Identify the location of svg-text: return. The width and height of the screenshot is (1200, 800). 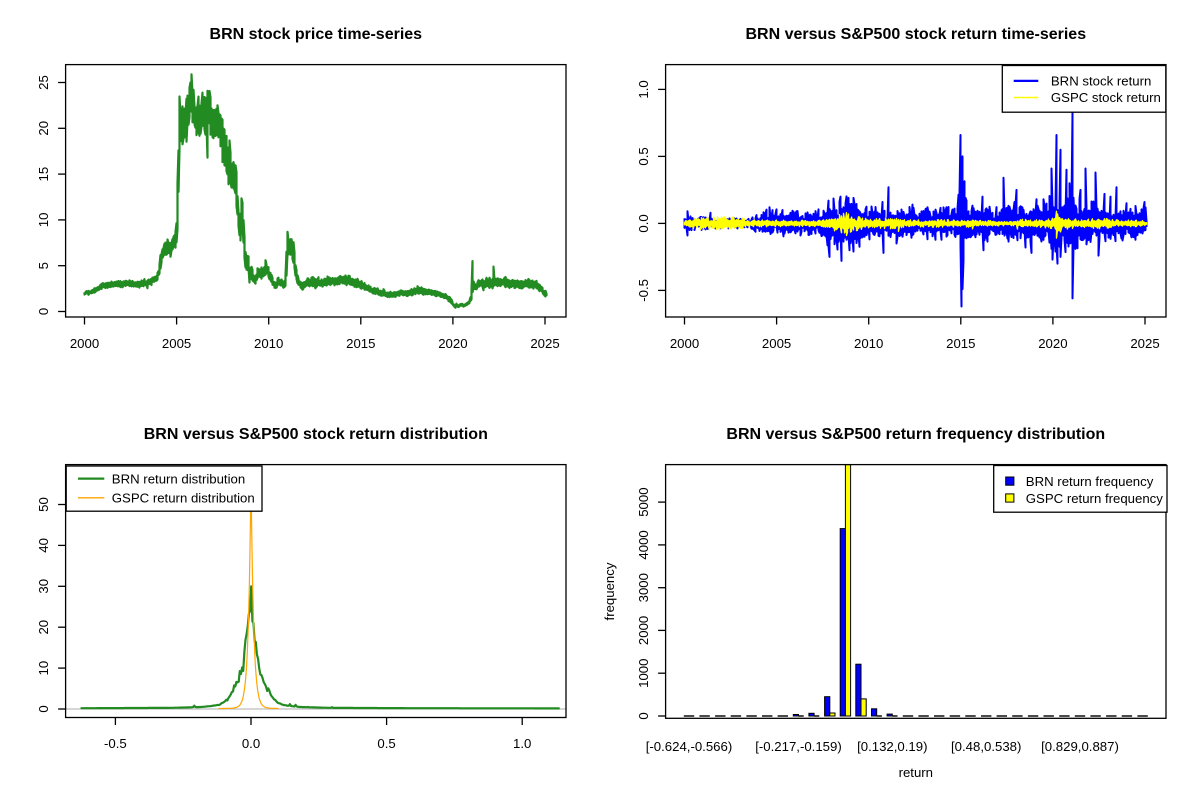
(916, 772).